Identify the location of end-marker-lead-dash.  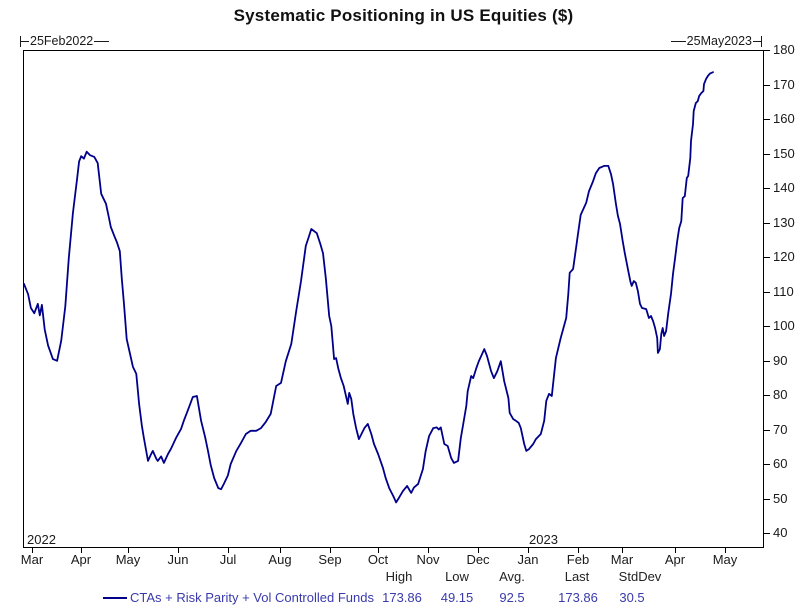
(678, 41).